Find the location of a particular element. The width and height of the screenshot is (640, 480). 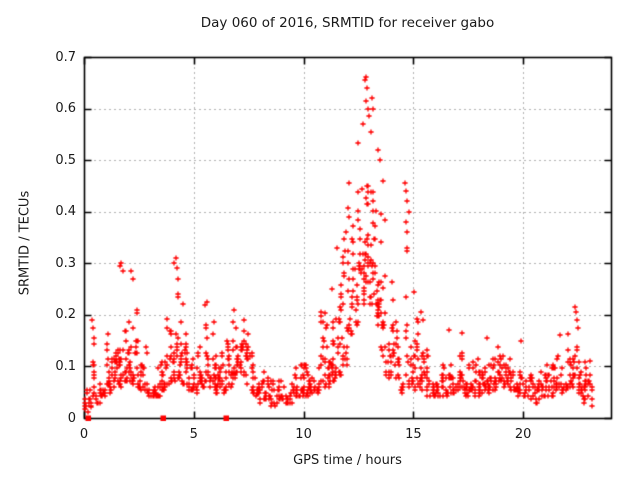

x-tick-label: 10 is located at coordinates (303, 434).